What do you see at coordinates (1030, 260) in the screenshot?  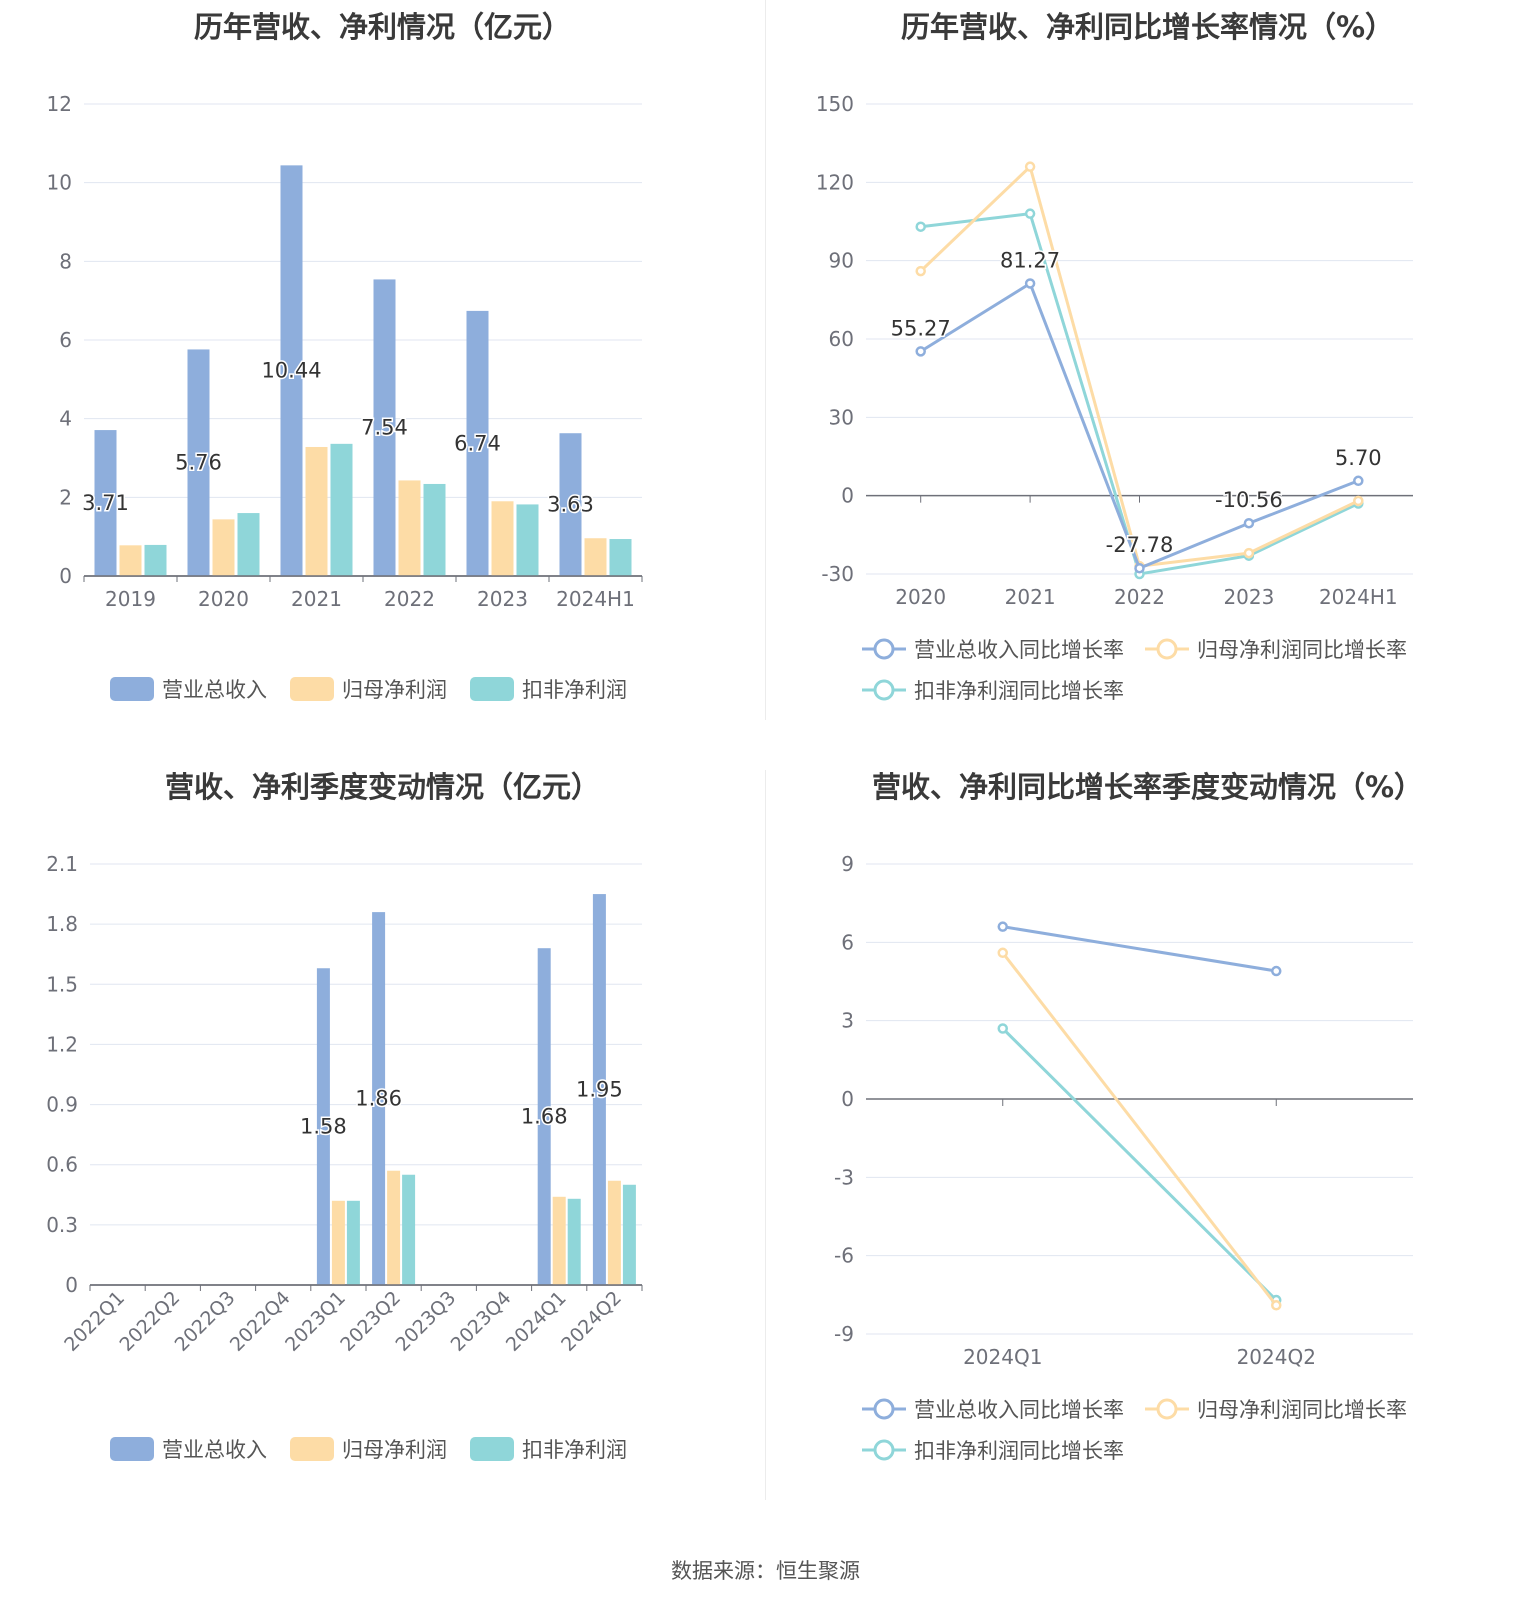 I see `data-label: 81.27` at bounding box center [1030, 260].